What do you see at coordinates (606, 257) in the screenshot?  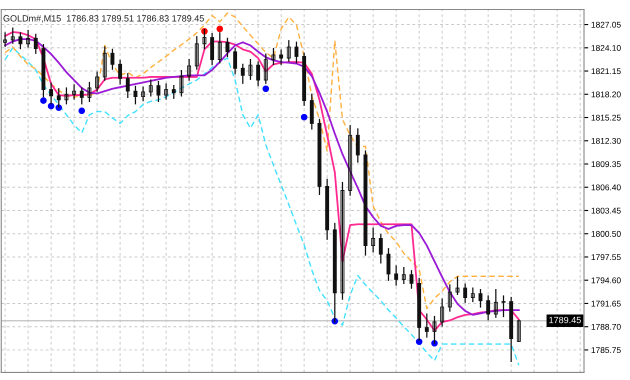 I see `y-tick-label: 1797.55` at bounding box center [606, 257].